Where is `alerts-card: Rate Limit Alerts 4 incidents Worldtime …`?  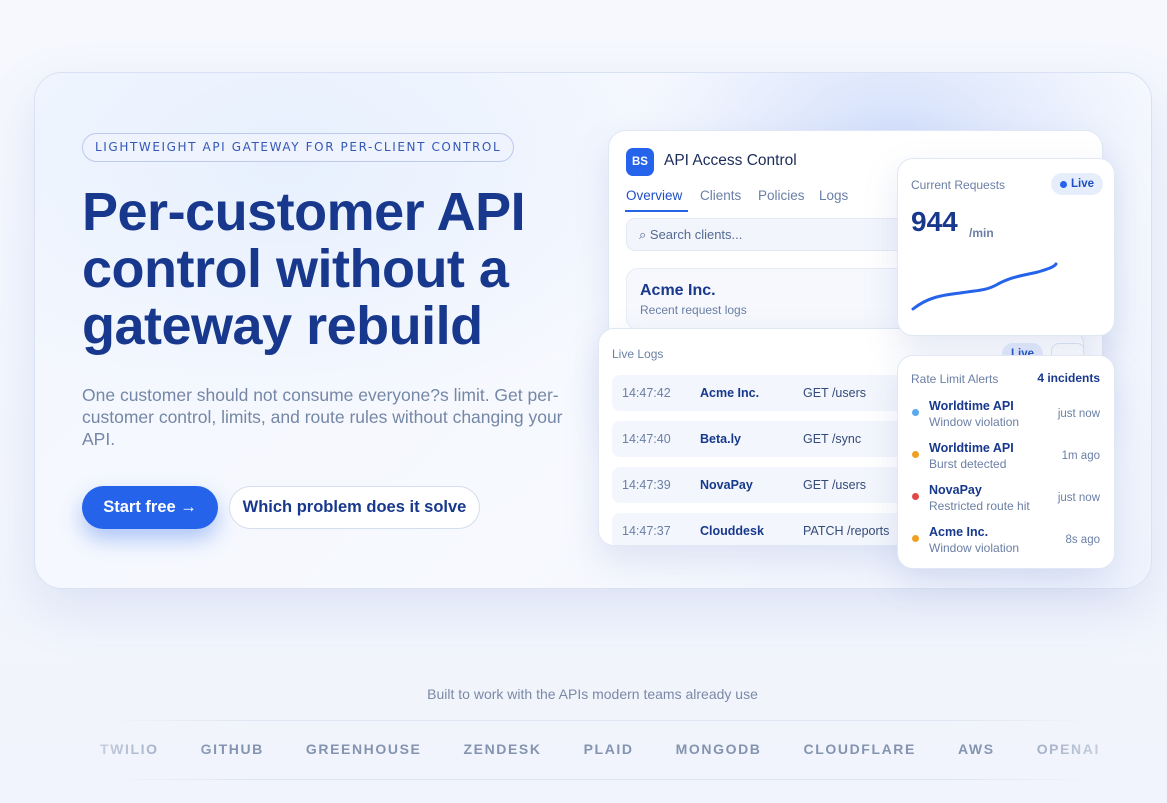 alerts-card: Rate Limit Alerts 4 incidents Worldtime … is located at coordinates (1006, 462).